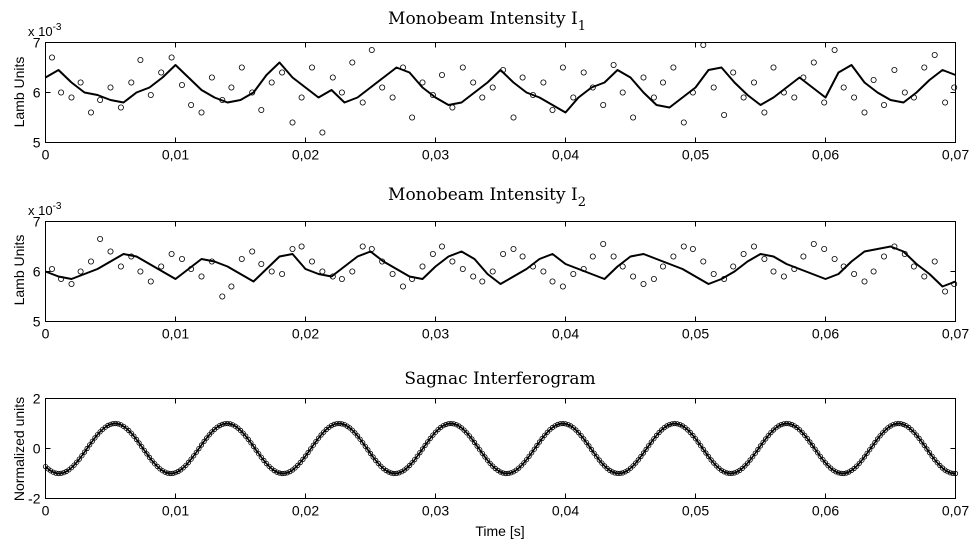 The image size is (974, 544). Describe the element at coordinates (825, 511) in the screenshot. I see `x-tick-label: 0,06` at that location.